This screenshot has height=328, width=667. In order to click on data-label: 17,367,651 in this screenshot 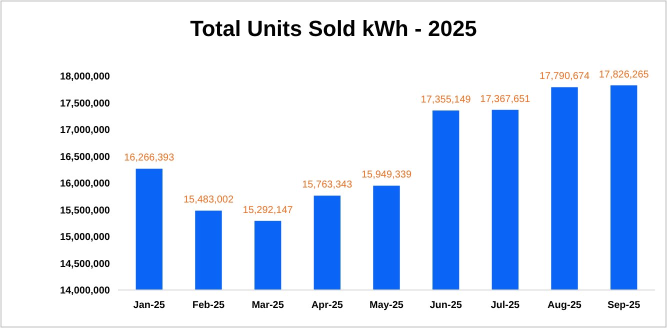, I will do `click(505, 99)`.